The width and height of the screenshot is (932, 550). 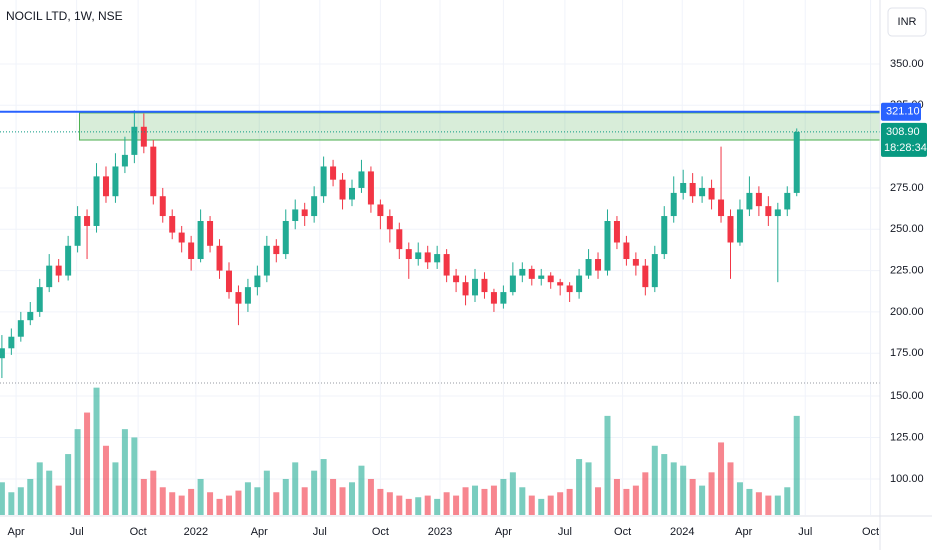 I want to click on x-tick-label: Jul, so click(x=320, y=532).